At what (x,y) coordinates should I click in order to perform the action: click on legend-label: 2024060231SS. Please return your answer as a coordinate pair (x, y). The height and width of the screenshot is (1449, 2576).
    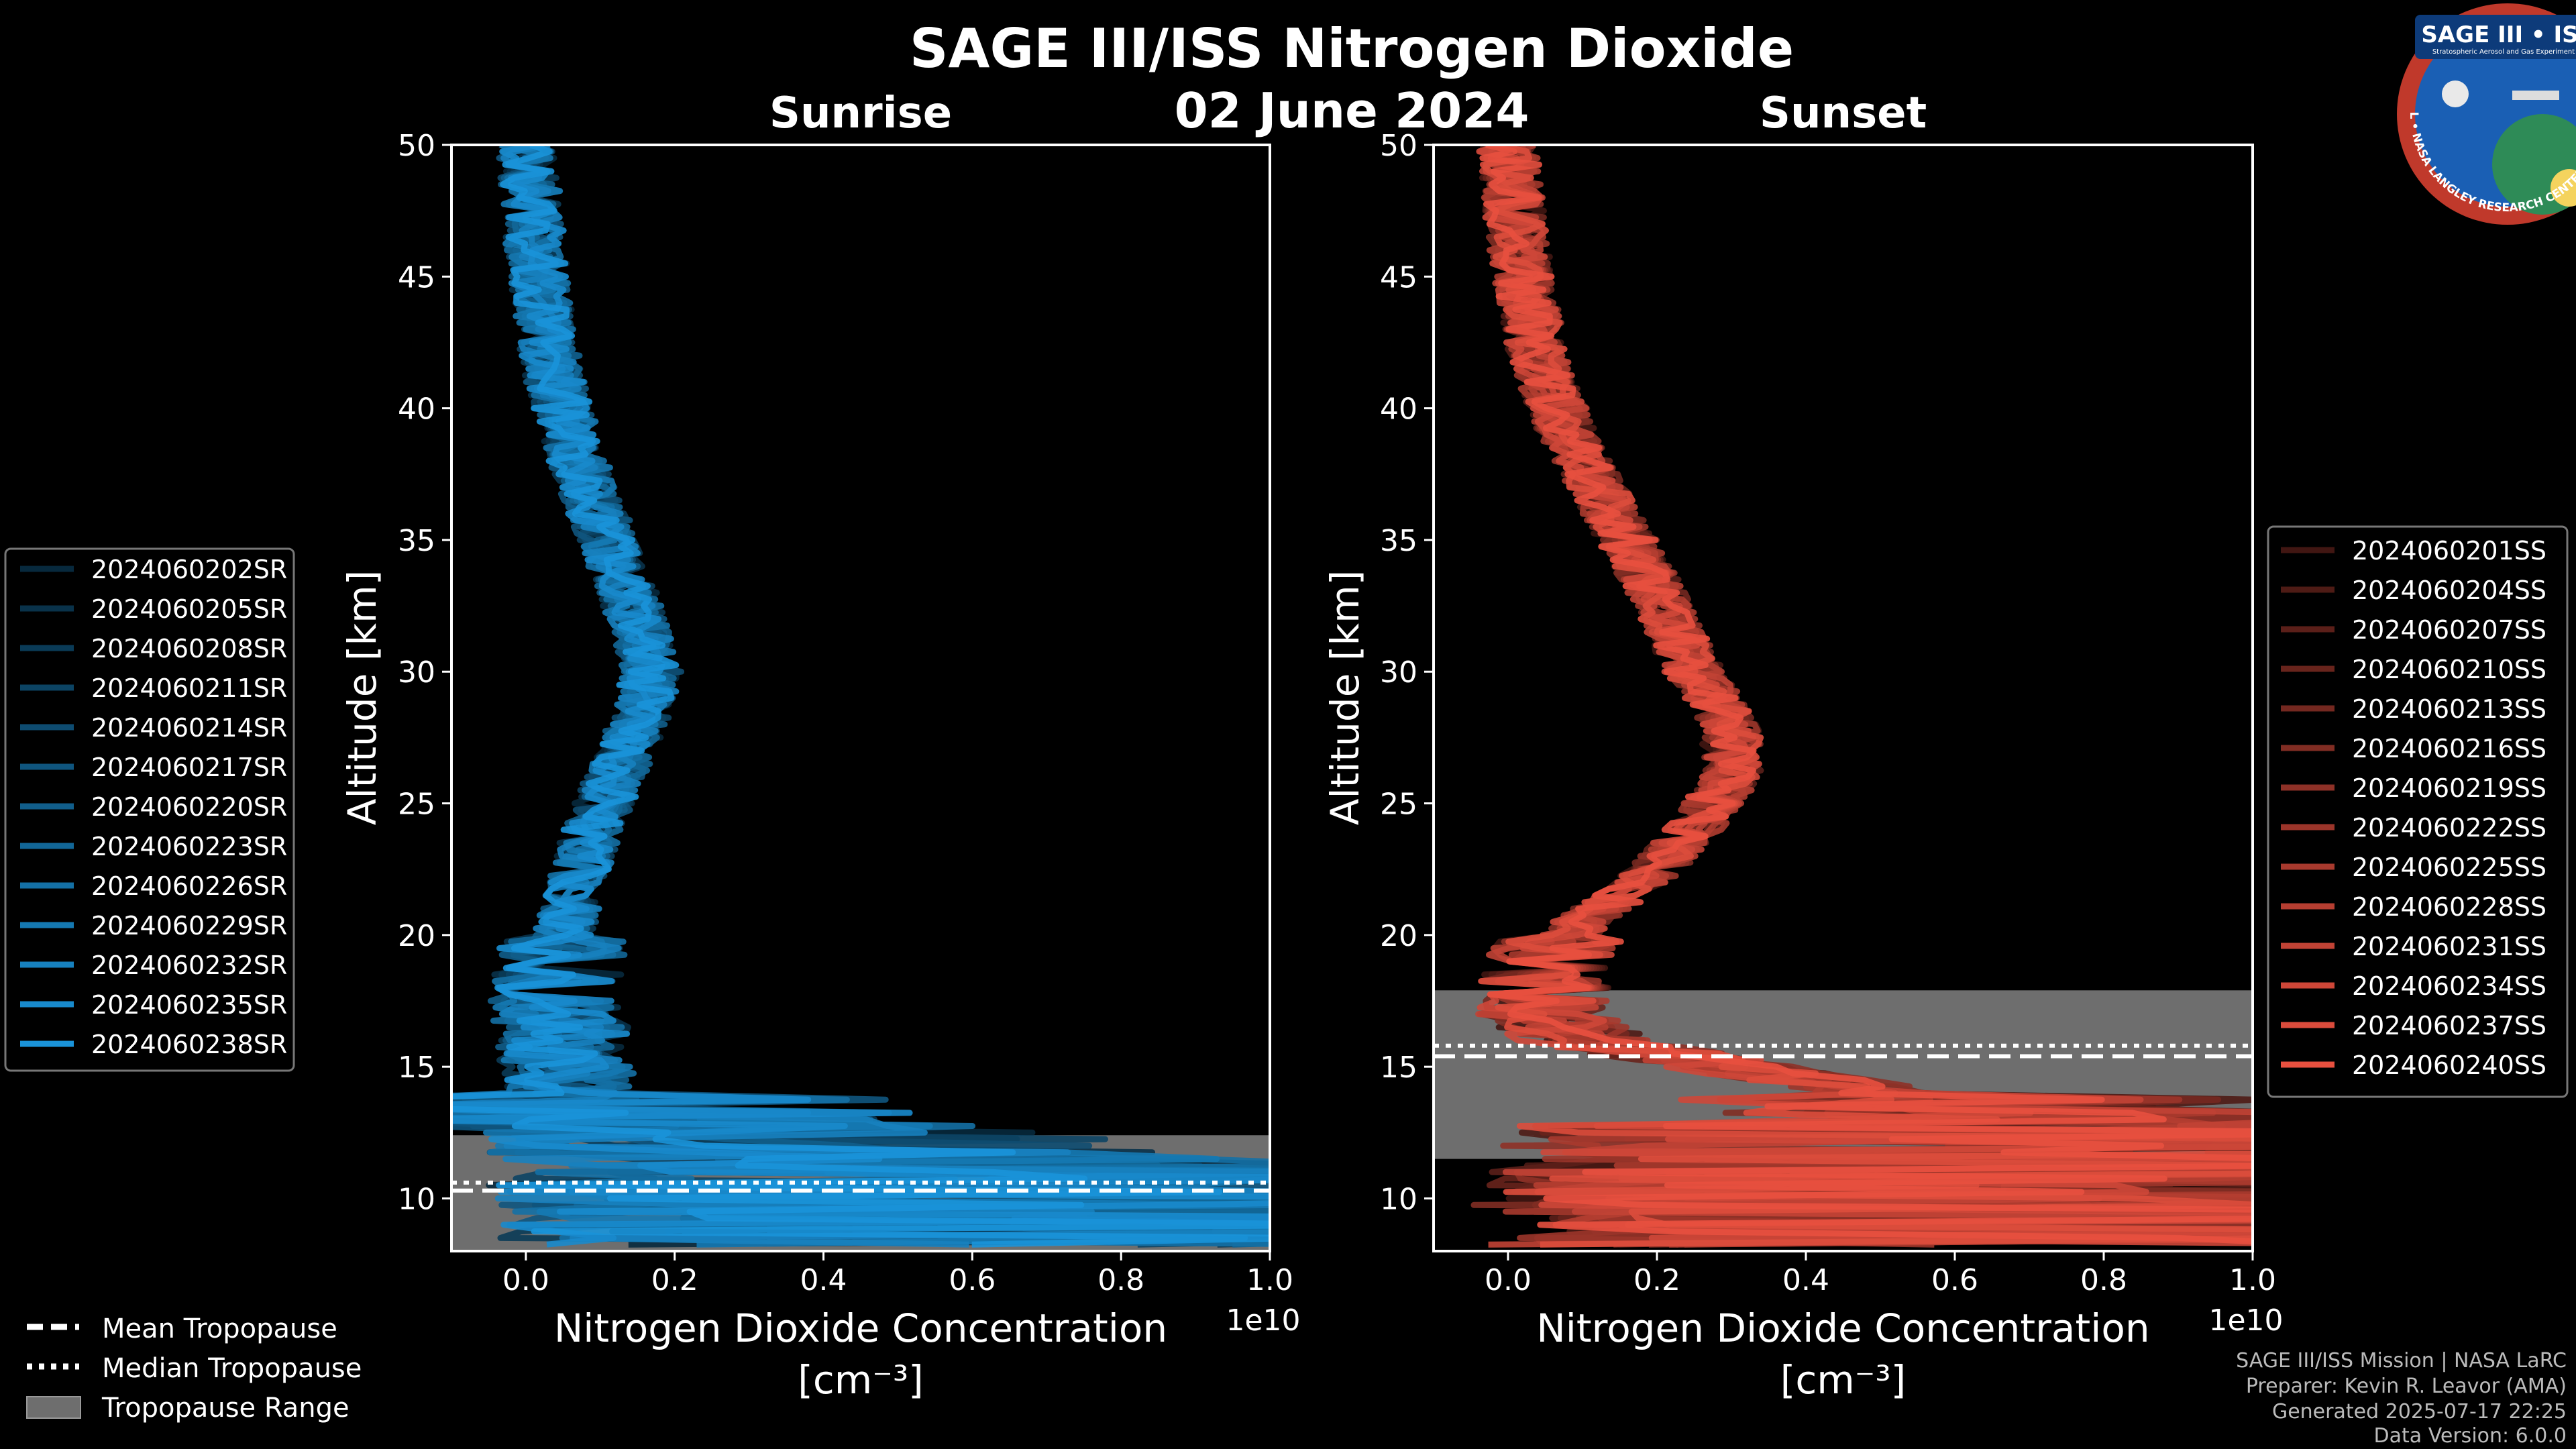
    Looking at the image, I should click on (2449, 946).